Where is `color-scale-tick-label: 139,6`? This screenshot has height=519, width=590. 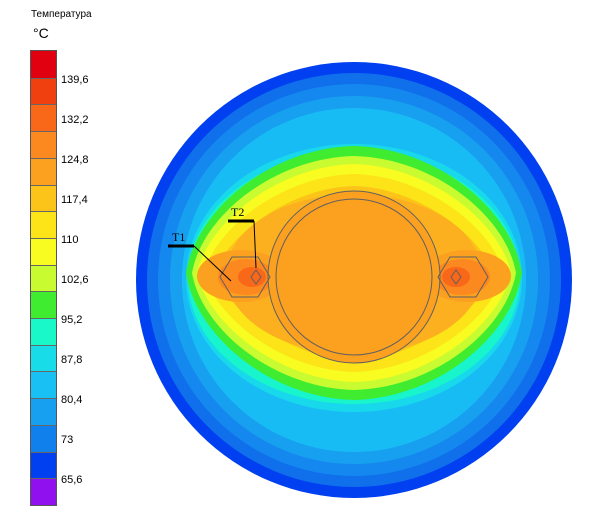
color-scale-tick-label: 139,6 is located at coordinates (75, 79).